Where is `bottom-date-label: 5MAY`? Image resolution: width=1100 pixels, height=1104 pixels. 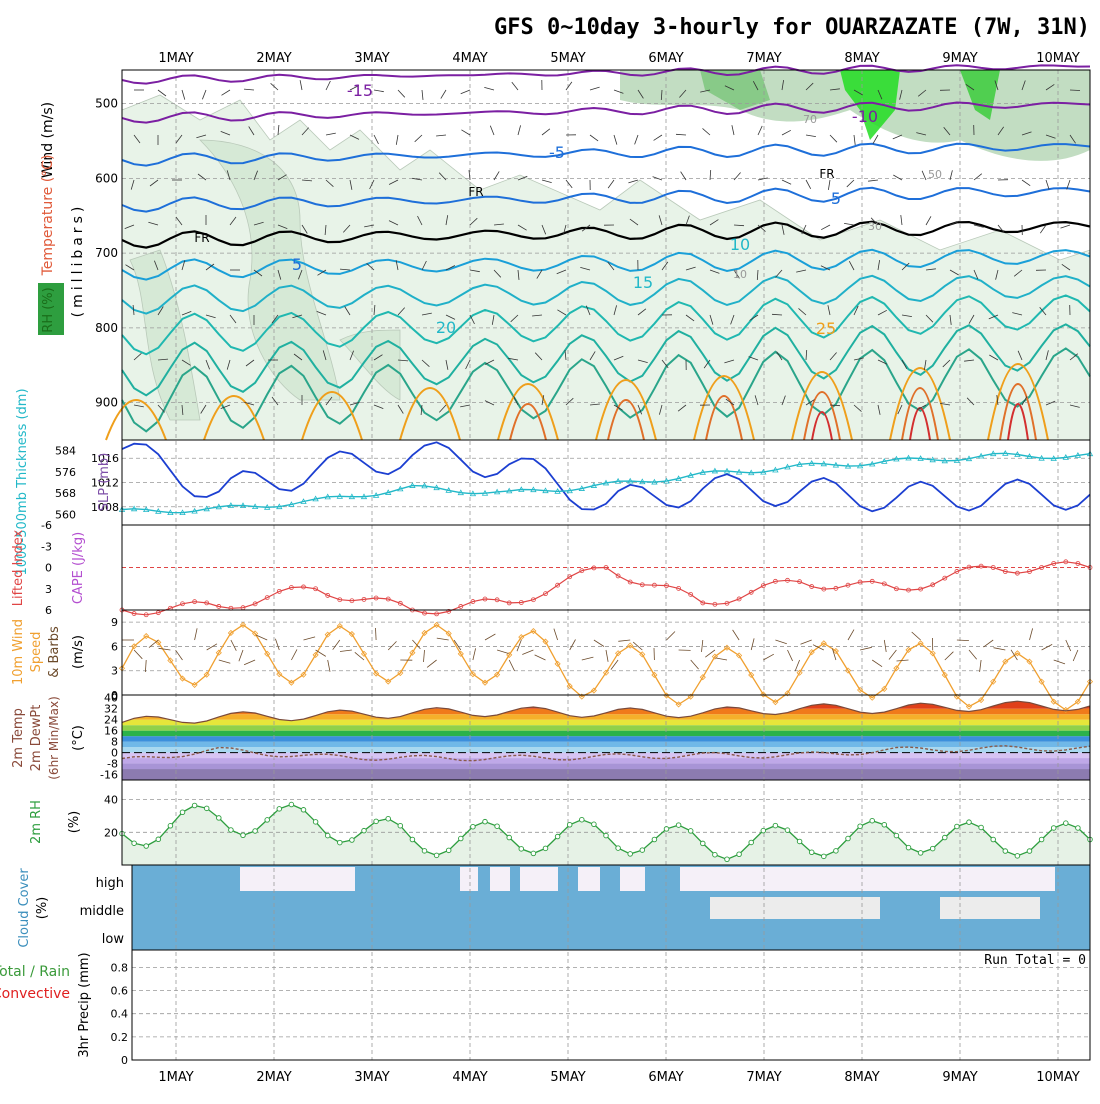
bottom-date-label: 5MAY is located at coordinates (567, 1077).